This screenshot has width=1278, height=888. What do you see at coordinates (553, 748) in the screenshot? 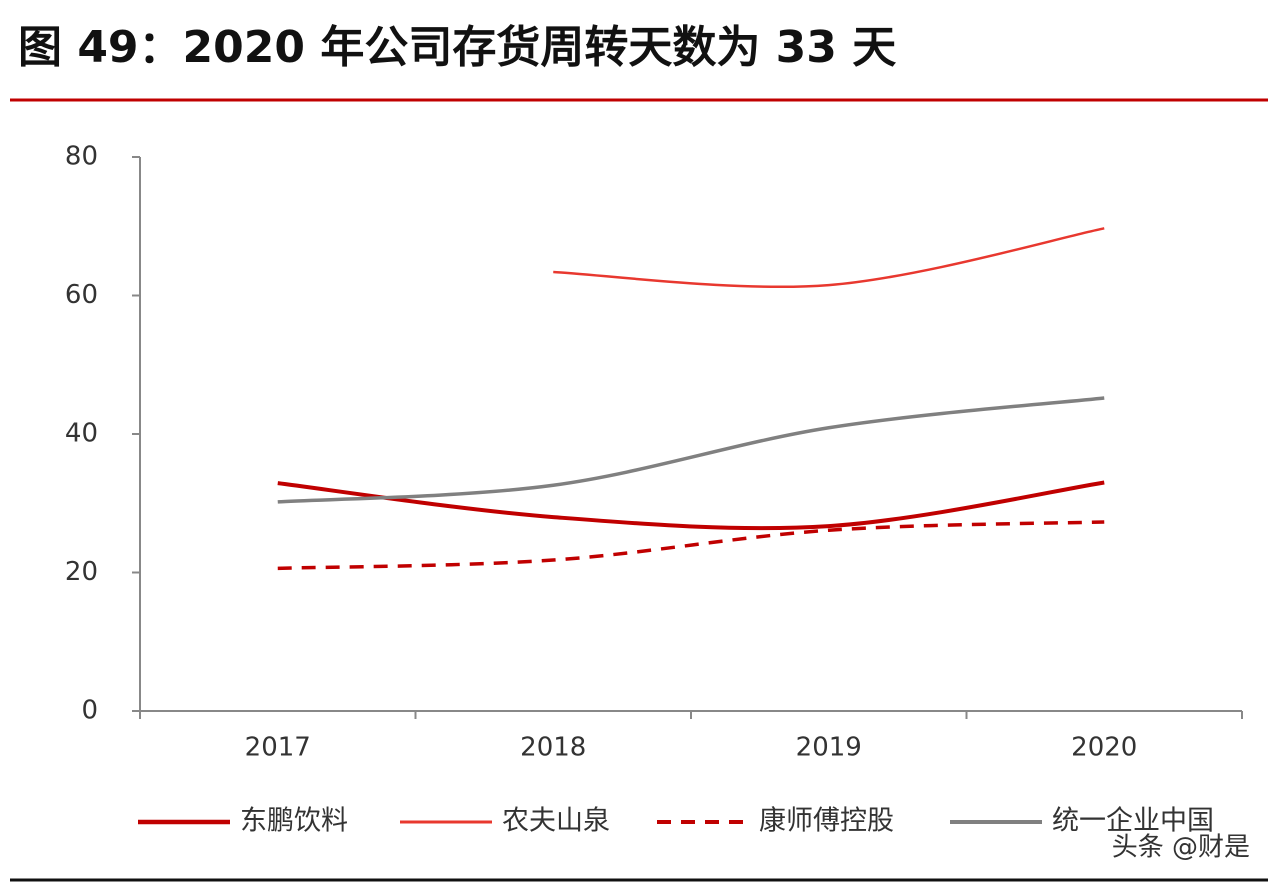
I see `x-tick-label: 2018` at bounding box center [553, 748].